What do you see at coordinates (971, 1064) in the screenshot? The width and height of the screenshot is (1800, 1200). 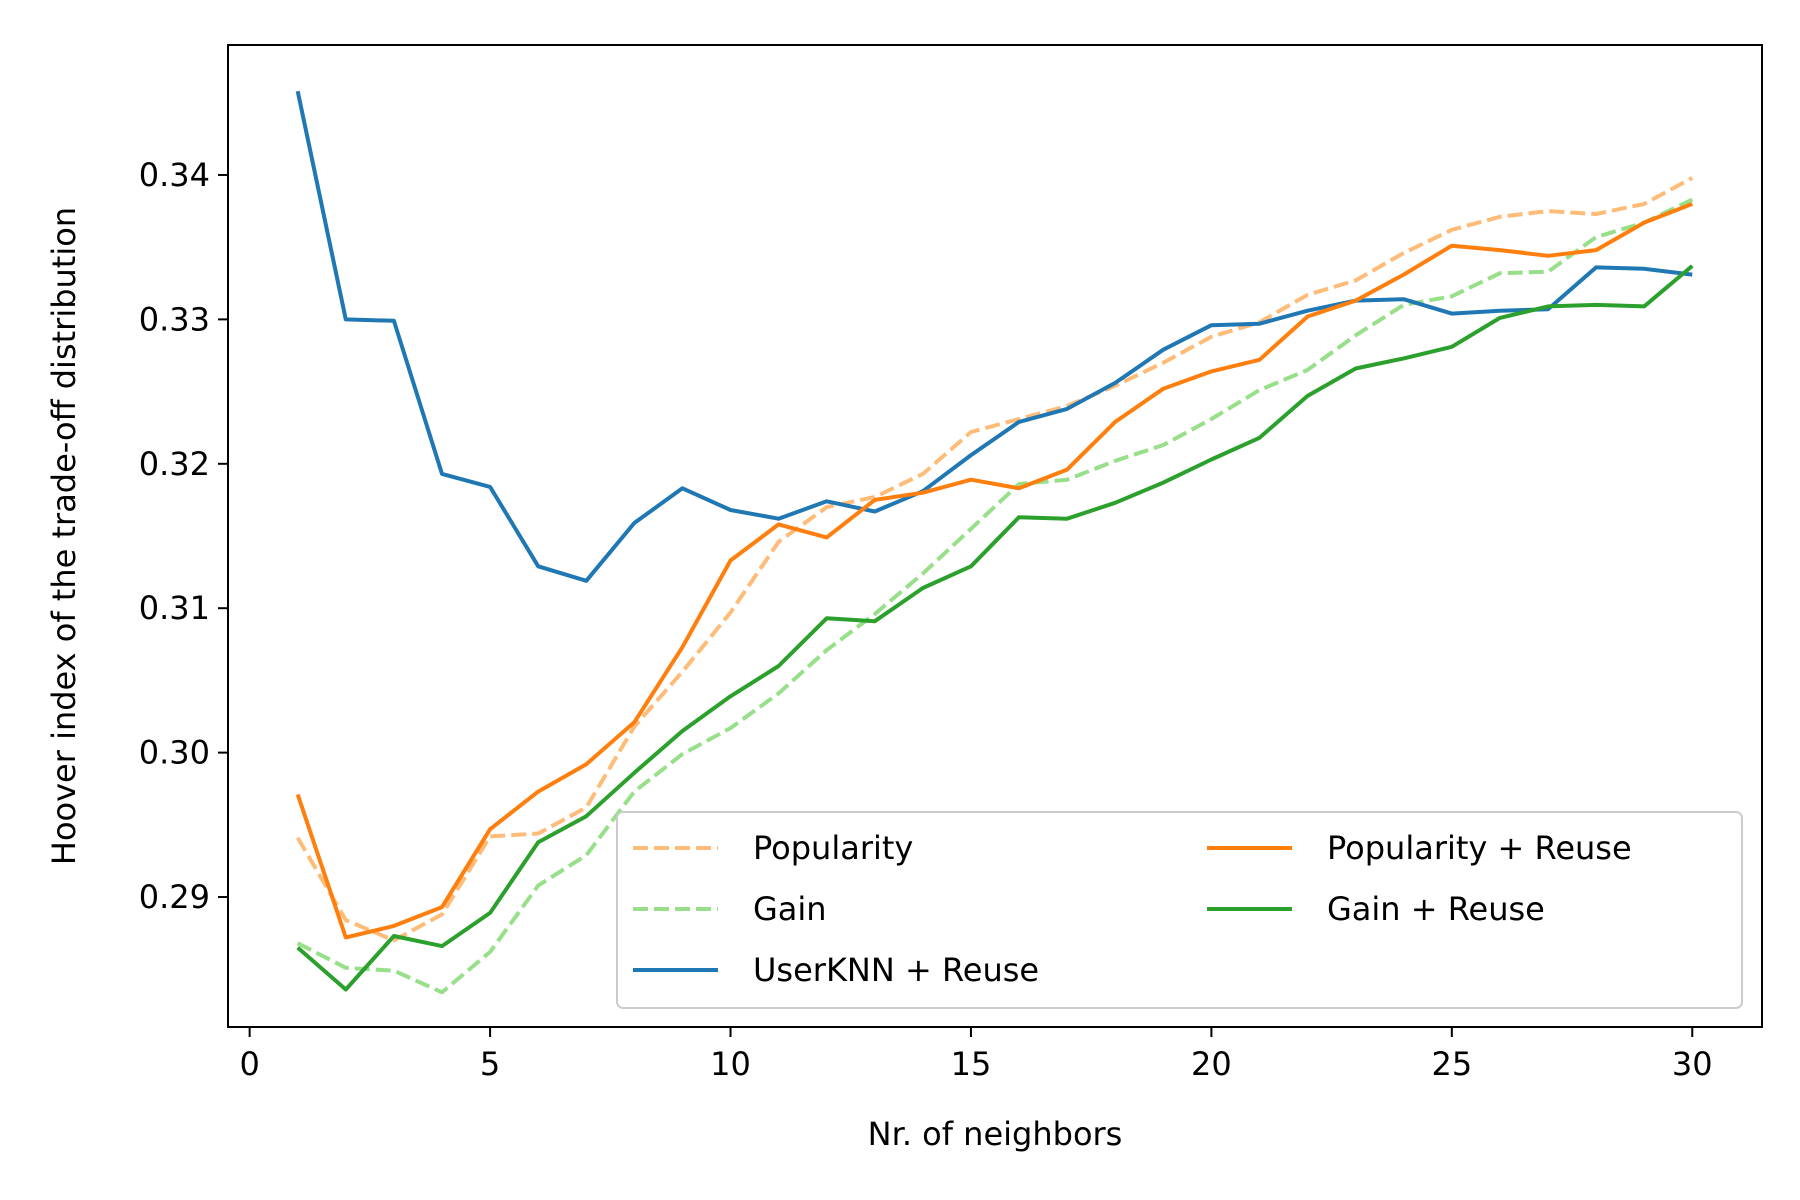 I see `x-tick-label: 15` at bounding box center [971, 1064].